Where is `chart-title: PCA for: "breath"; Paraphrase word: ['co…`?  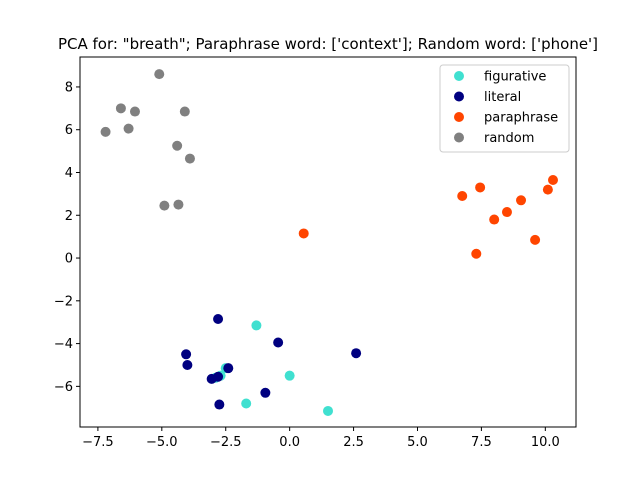 chart-title: PCA for: "breath"; Paraphrase word: ['co… is located at coordinates (328, 44).